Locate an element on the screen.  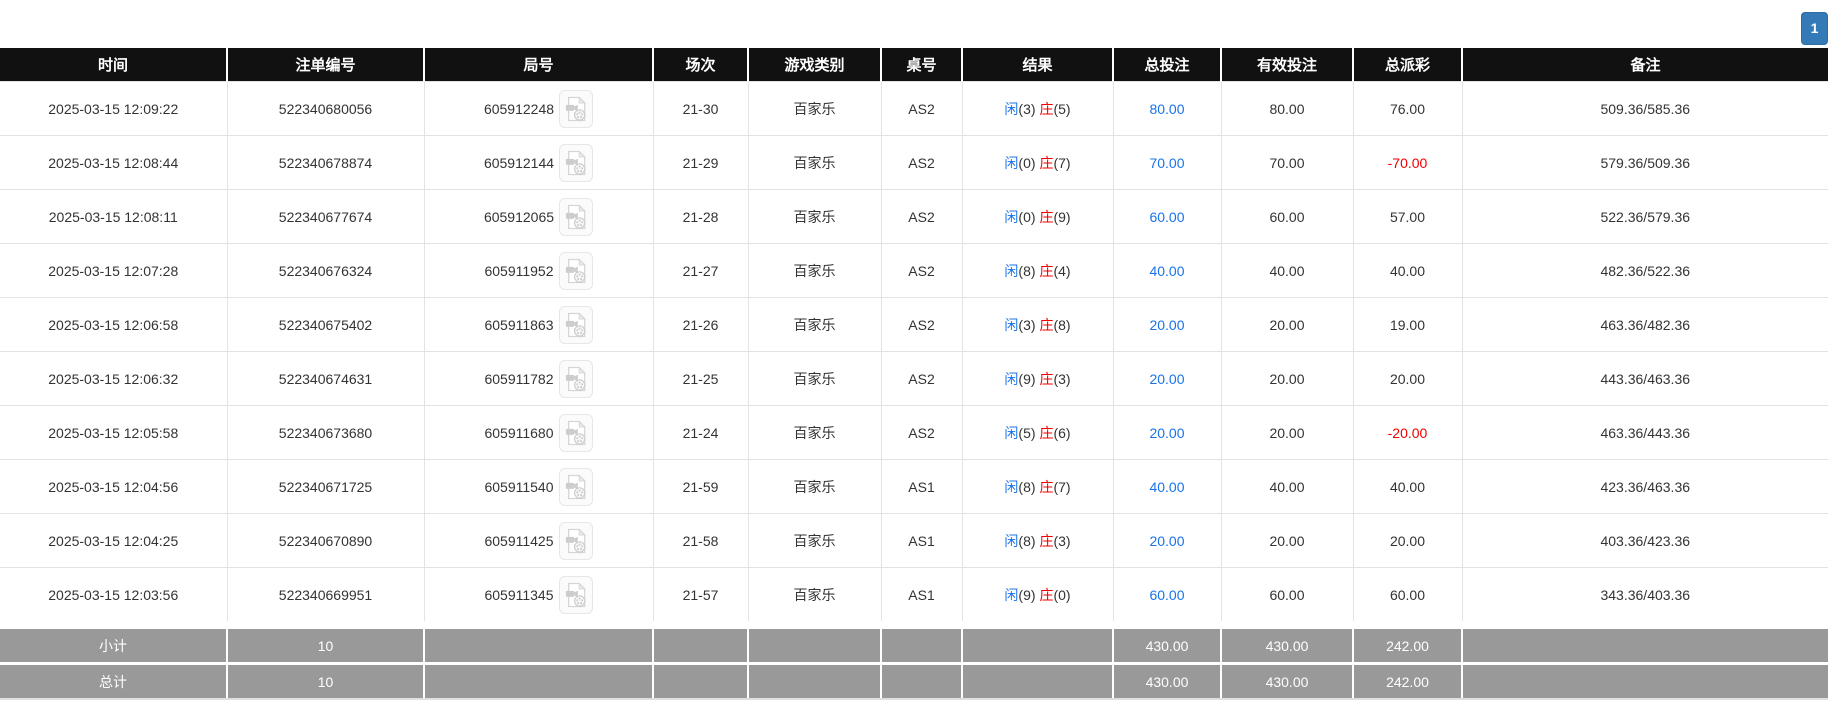
result-banker-score: (3) is located at coordinates (1062, 378).